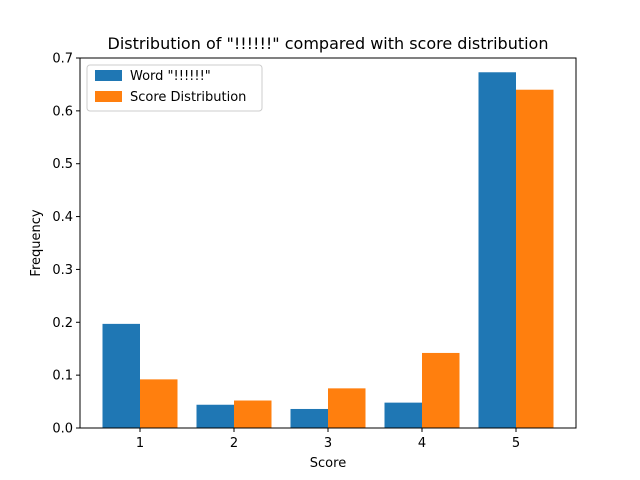  What do you see at coordinates (62, 111) in the screenshot?
I see `y-tick-label: 0.6` at bounding box center [62, 111].